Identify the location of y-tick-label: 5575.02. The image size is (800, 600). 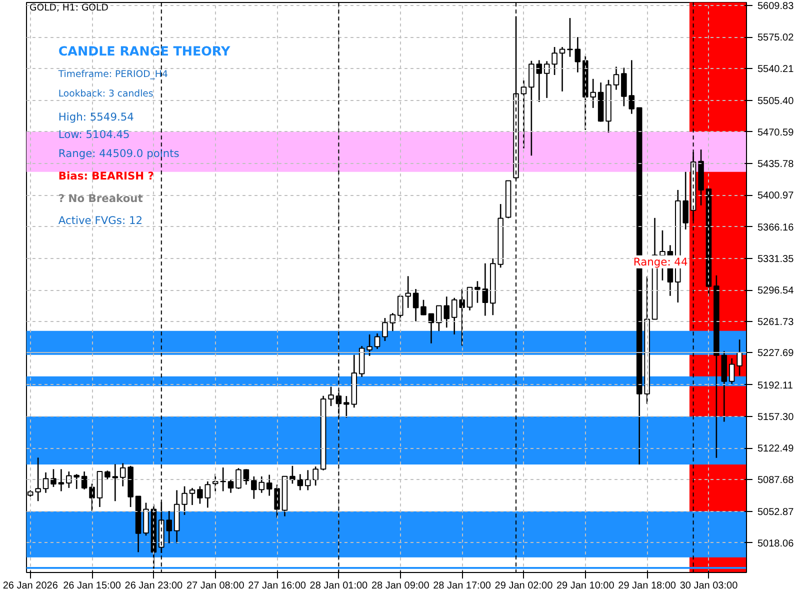
(776, 38).